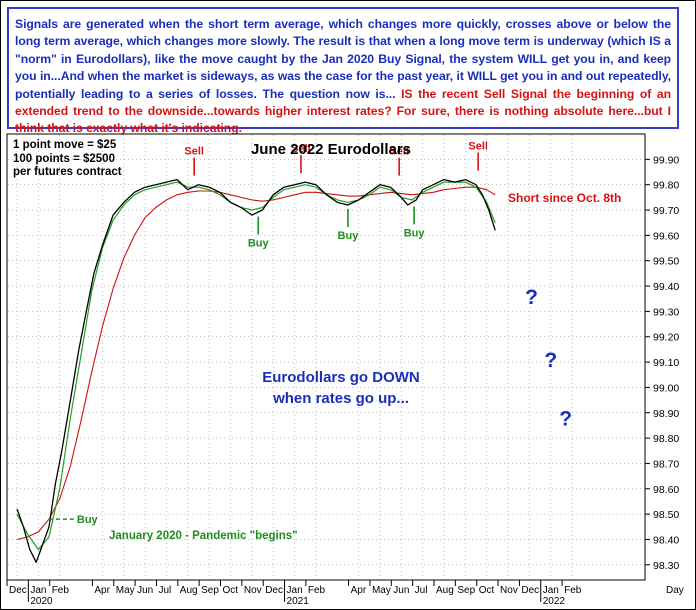 The height and width of the screenshot is (610, 696). What do you see at coordinates (666, 388) in the screenshot?
I see `y-tick-label: 99.00` at bounding box center [666, 388].